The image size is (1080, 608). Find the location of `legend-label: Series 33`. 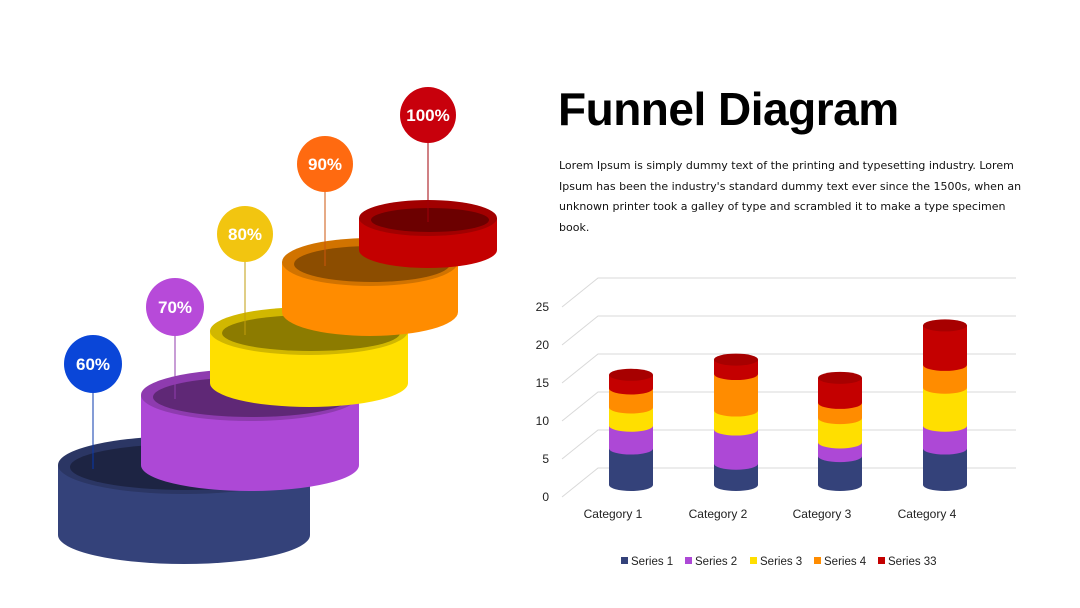

legend-label: Series 33 is located at coordinates (912, 562).